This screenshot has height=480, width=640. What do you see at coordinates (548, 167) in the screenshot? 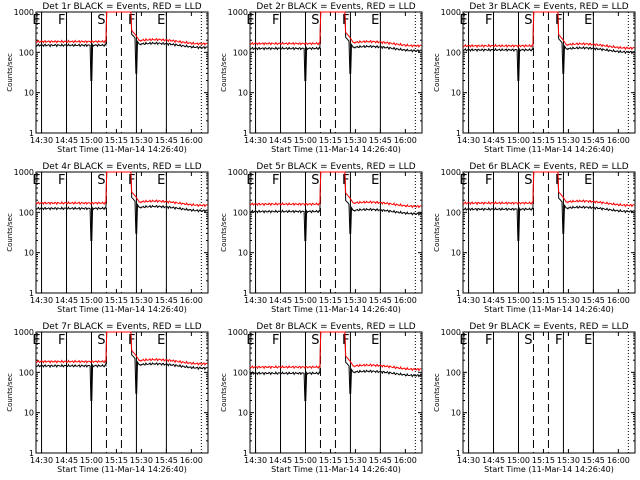
I see `panel-title: Det 6r BLACK = Events, RED = LLD` at bounding box center [548, 167].